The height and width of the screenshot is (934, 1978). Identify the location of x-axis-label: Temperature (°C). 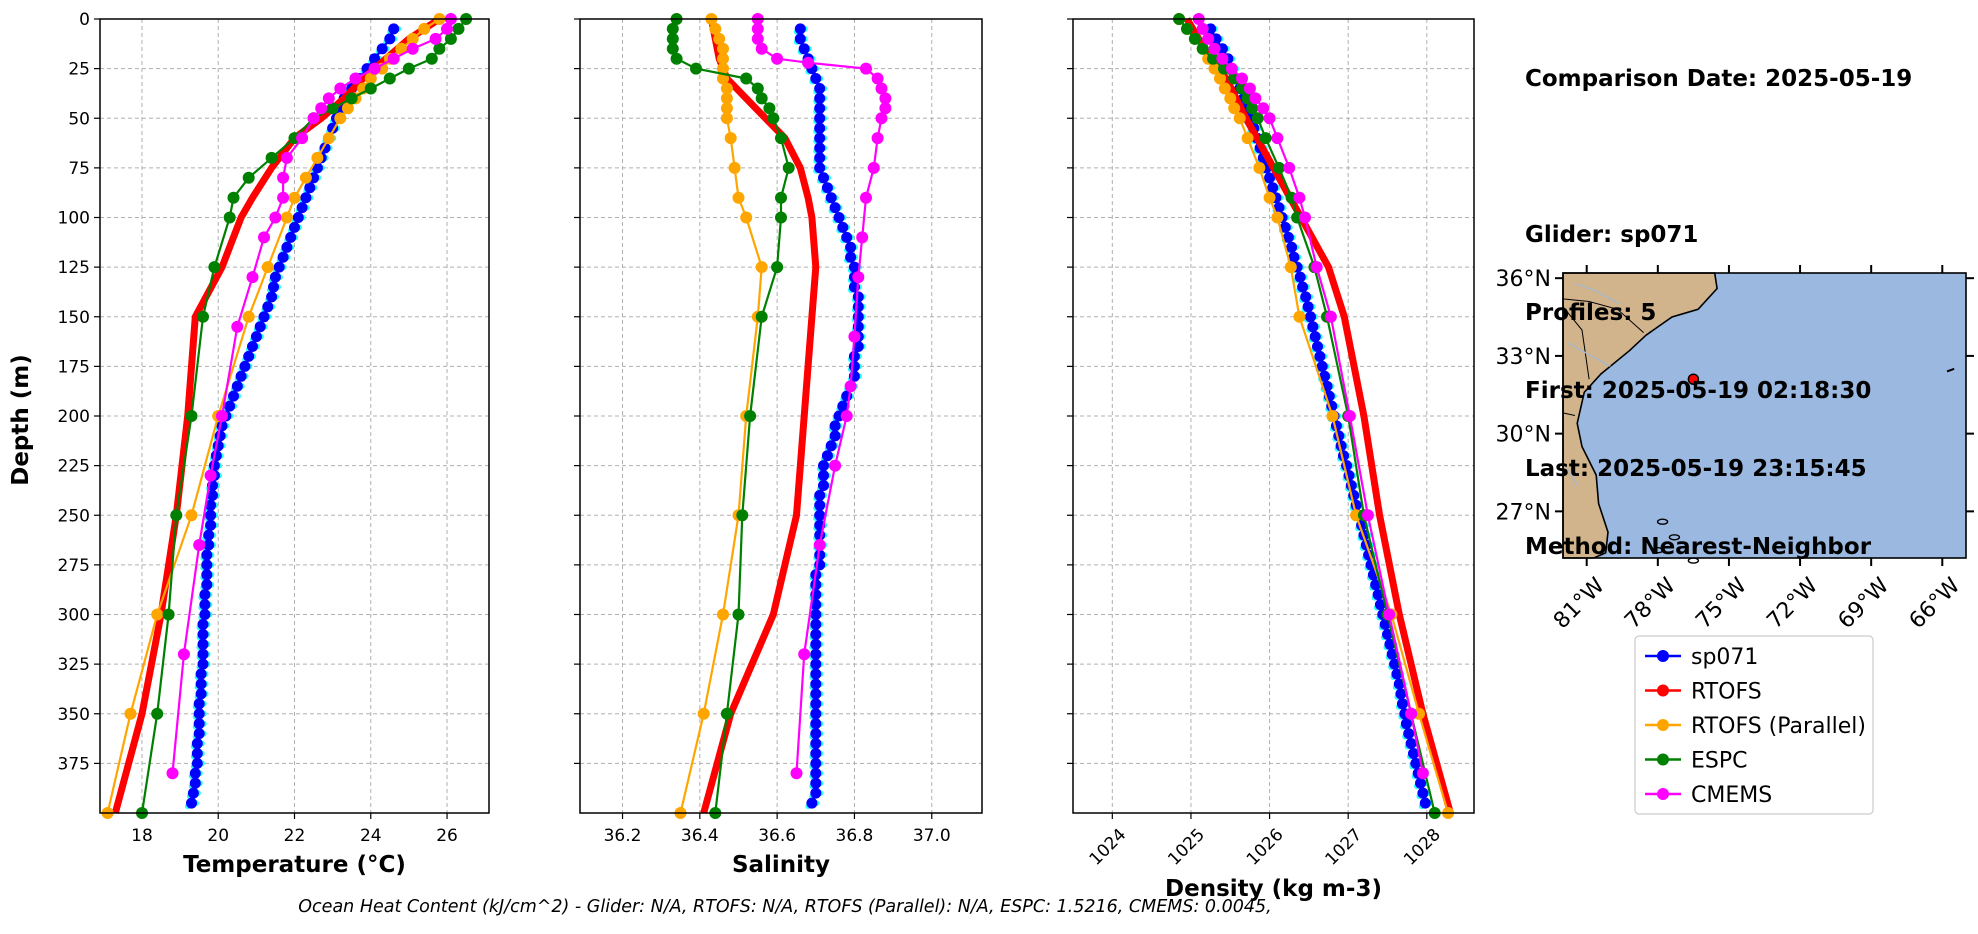
(294, 865).